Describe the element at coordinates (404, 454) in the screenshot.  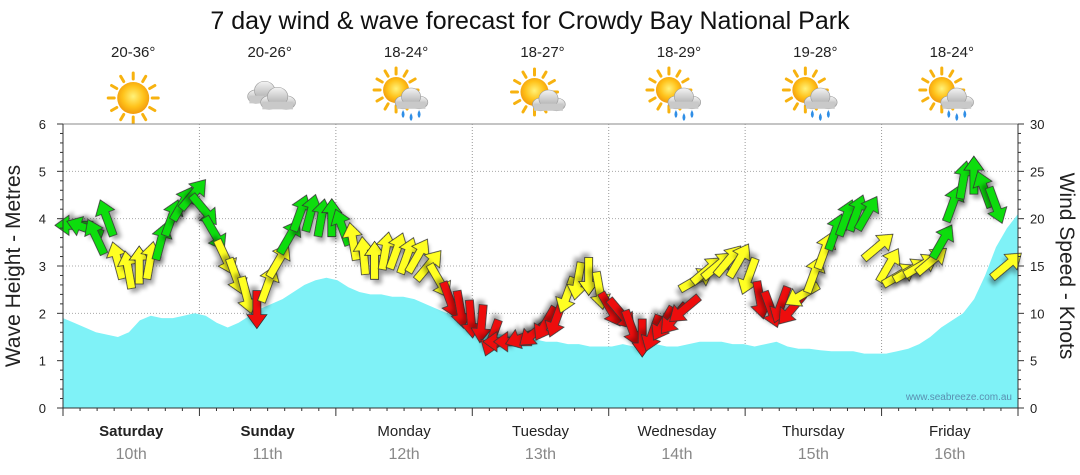
I see `day-date: 12th` at that location.